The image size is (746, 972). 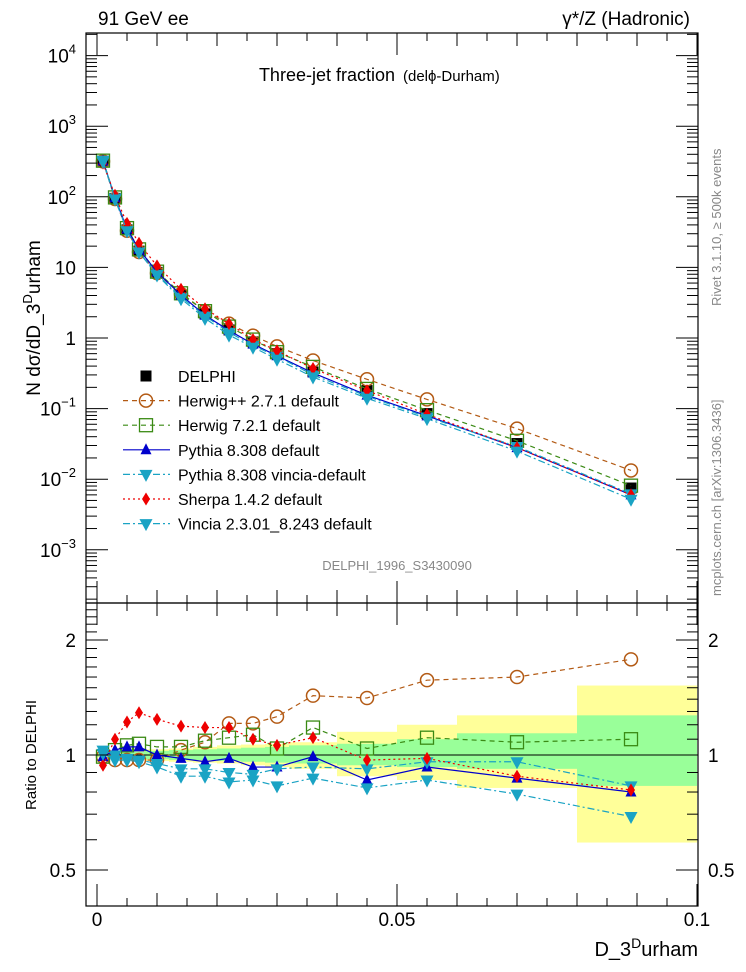 I want to click on main-y-axis-label: N dσ/dD_3Durham, so click(x=32, y=317).